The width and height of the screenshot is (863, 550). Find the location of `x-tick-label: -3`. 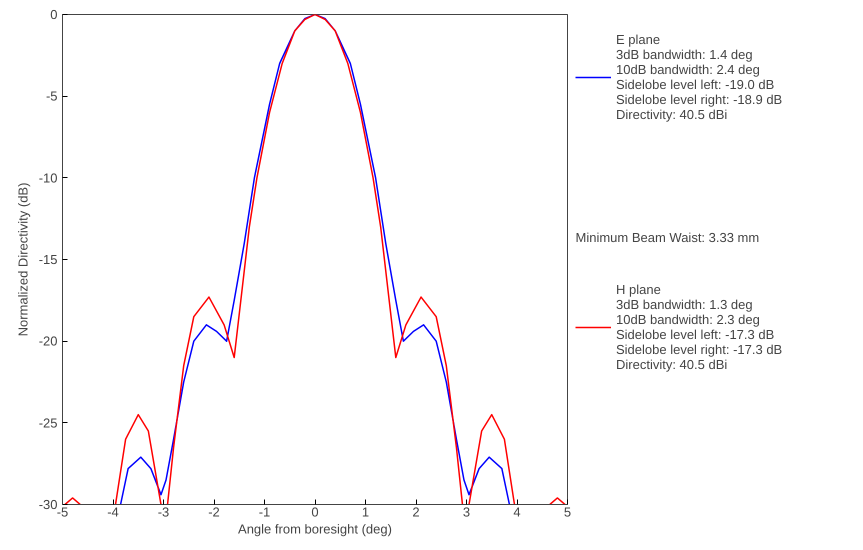

x-tick-label: -3 is located at coordinates (164, 512).